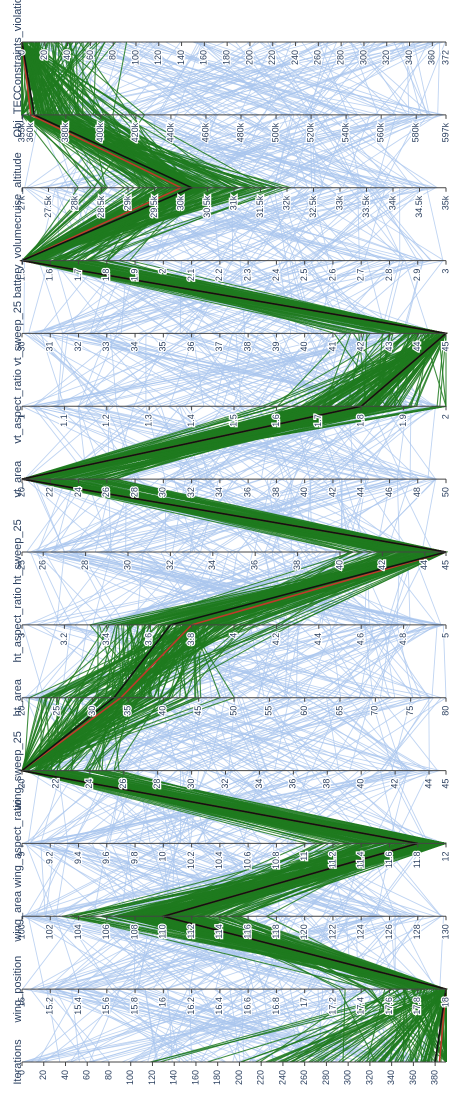 This screenshot has height=1106, width=474. Describe the element at coordinates (106, 931) in the screenshot. I see `tick-label: 106` at that location.